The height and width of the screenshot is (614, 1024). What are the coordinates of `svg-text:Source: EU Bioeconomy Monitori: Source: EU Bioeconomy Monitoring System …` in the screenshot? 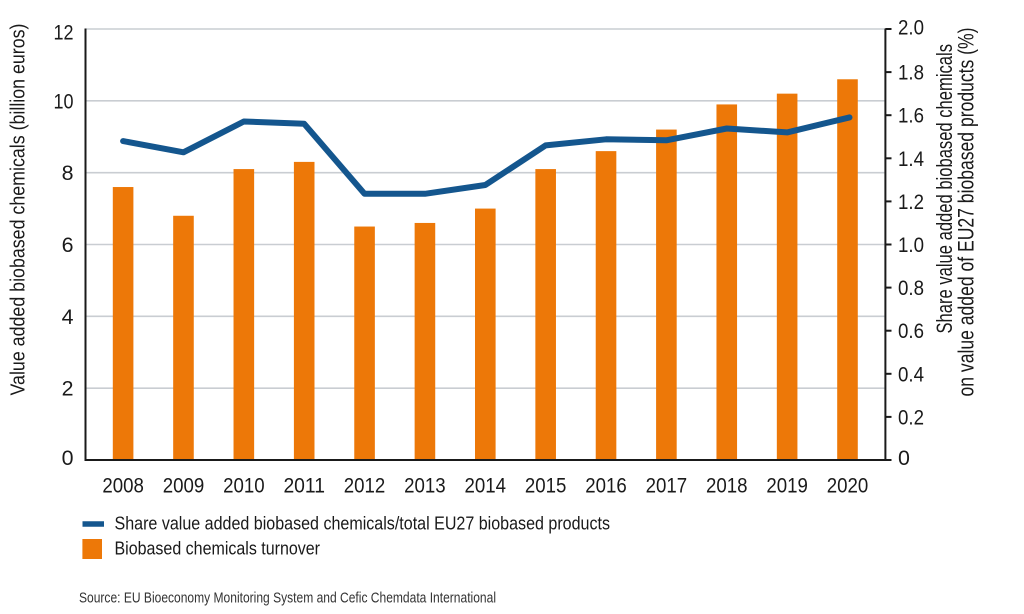 It's located at (287, 599).